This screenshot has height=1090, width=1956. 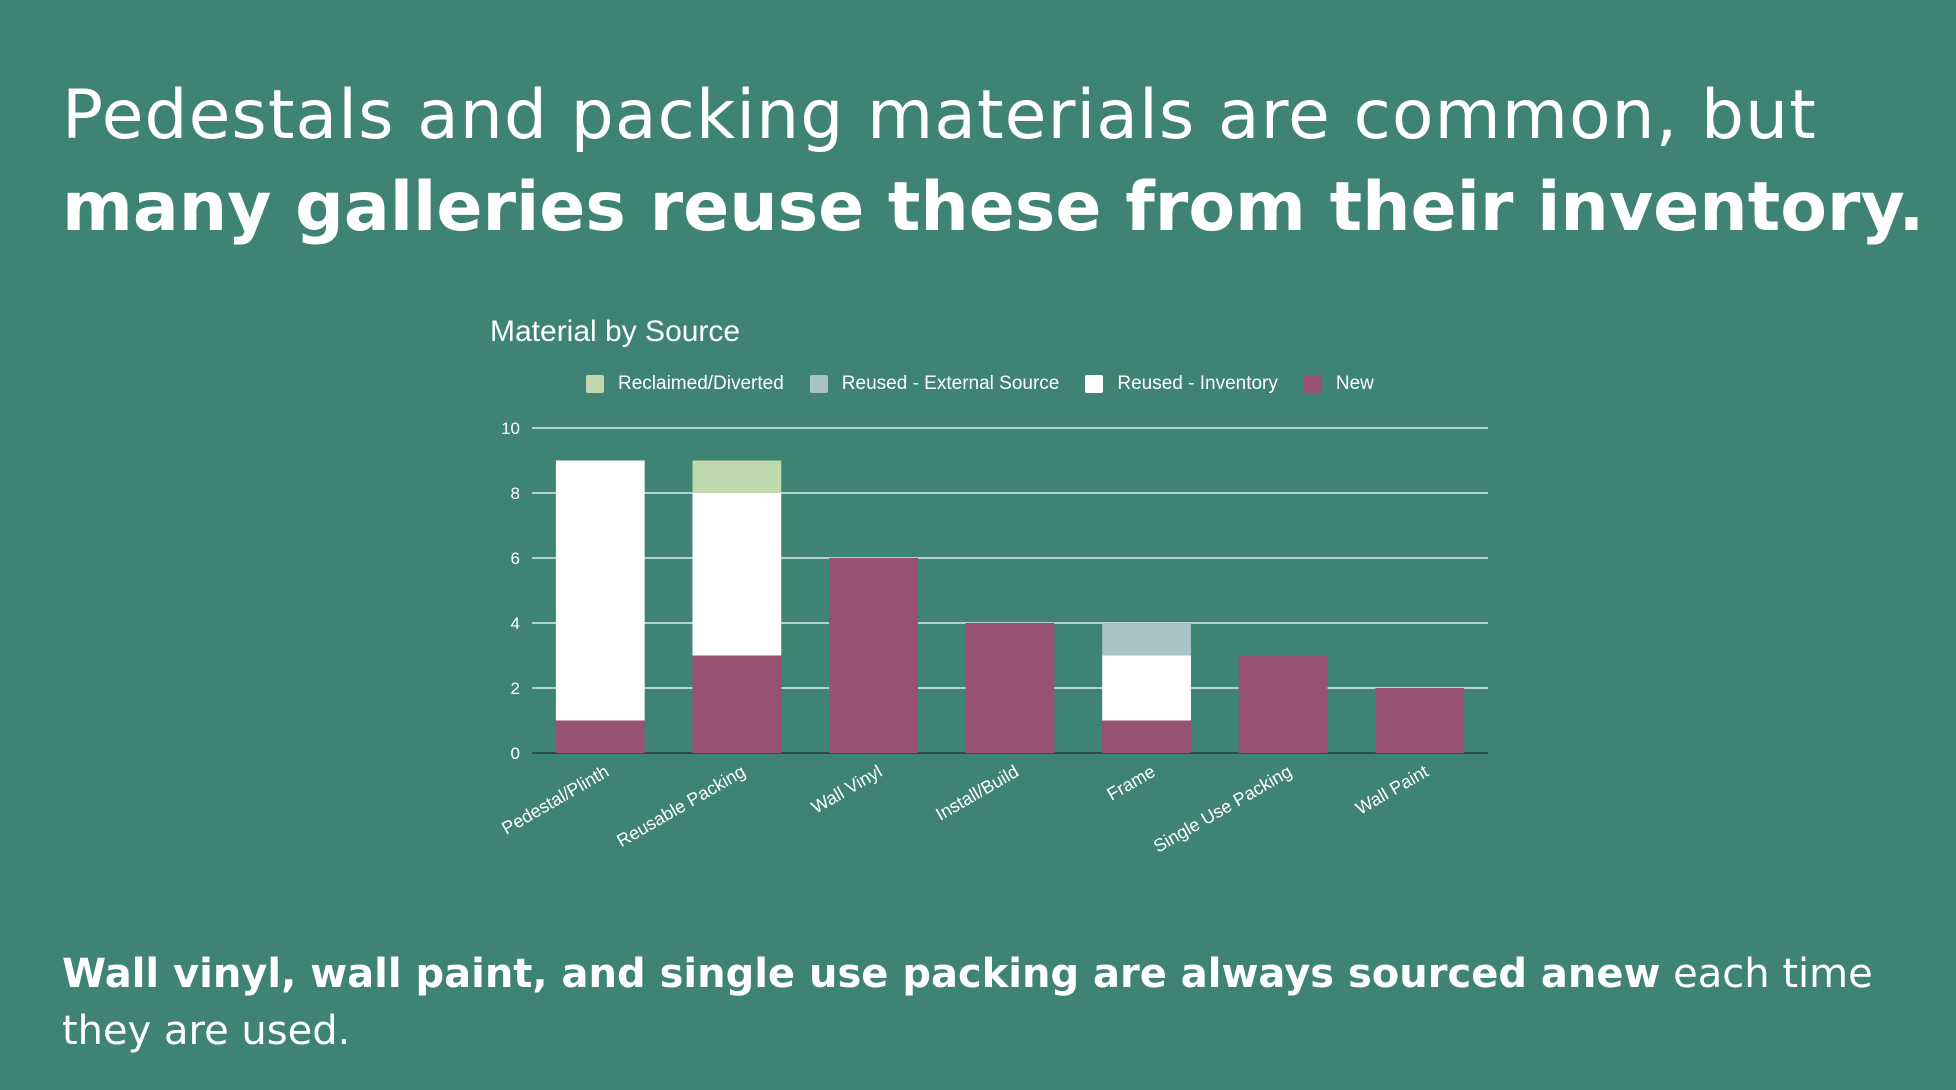 I want to click on x-tick-label: Single Use Packing, so click(x=1222, y=808).